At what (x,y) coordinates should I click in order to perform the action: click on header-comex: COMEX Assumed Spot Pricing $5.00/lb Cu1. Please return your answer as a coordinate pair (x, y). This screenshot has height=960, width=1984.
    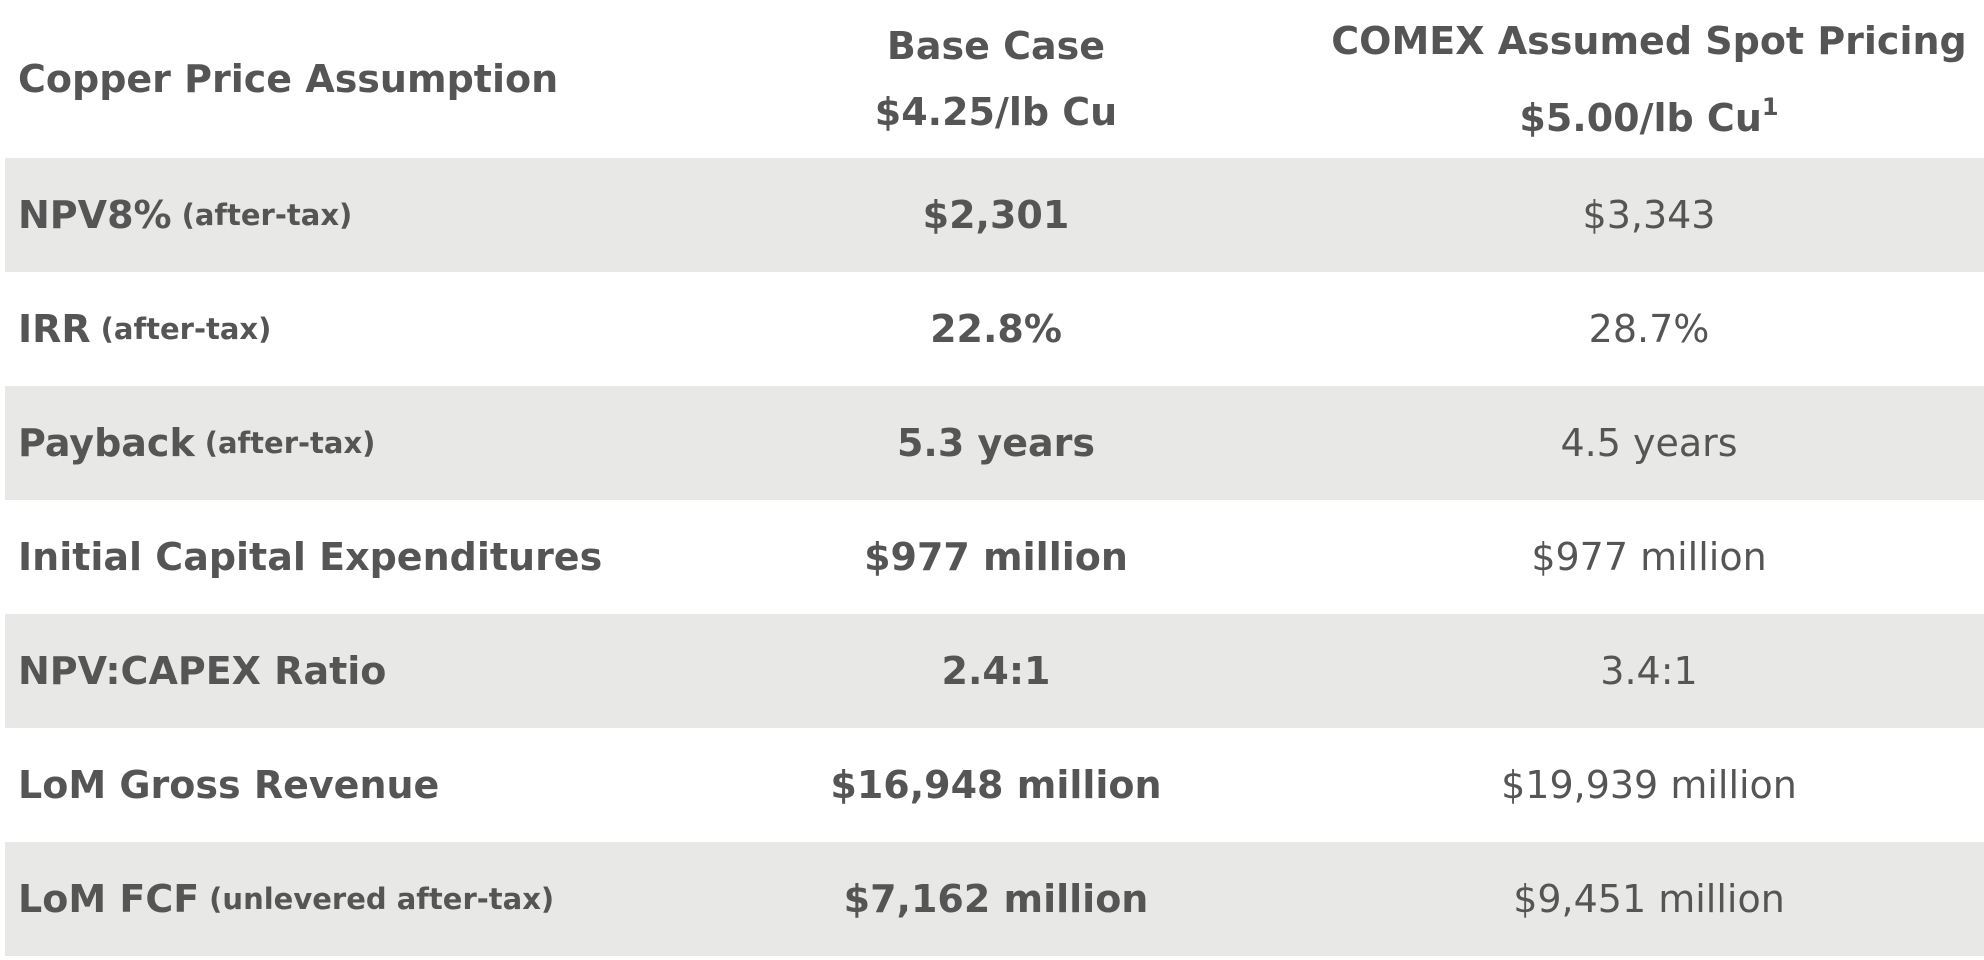
    Looking at the image, I should click on (1648, 79).